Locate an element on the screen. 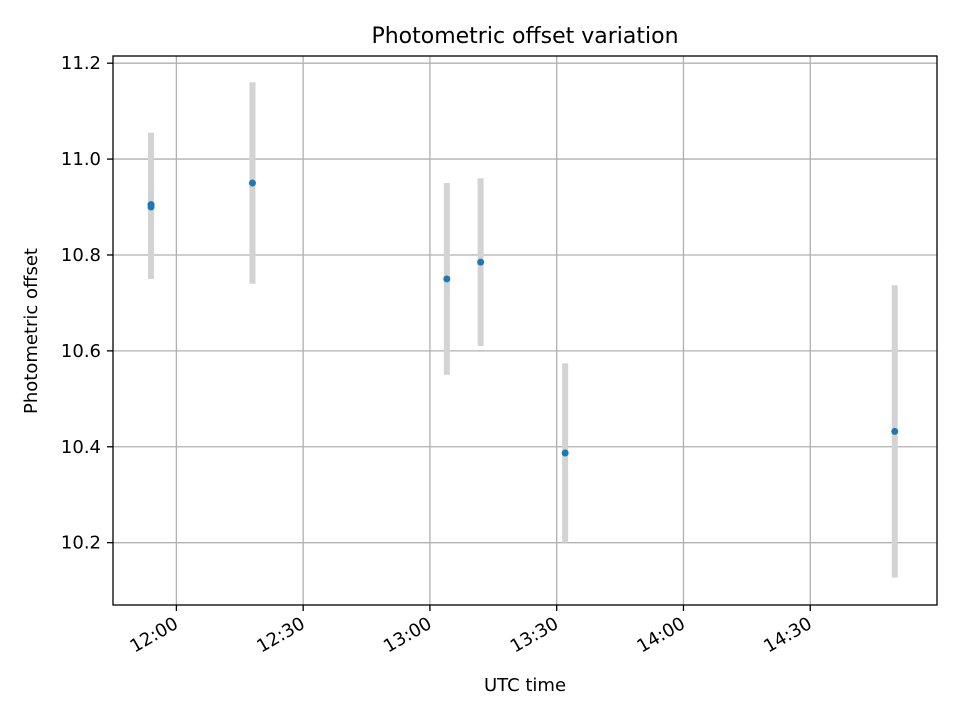 This screenshot has width=960, height=720. y-tick-label: 11.0 is located at coordinates (81, 159).